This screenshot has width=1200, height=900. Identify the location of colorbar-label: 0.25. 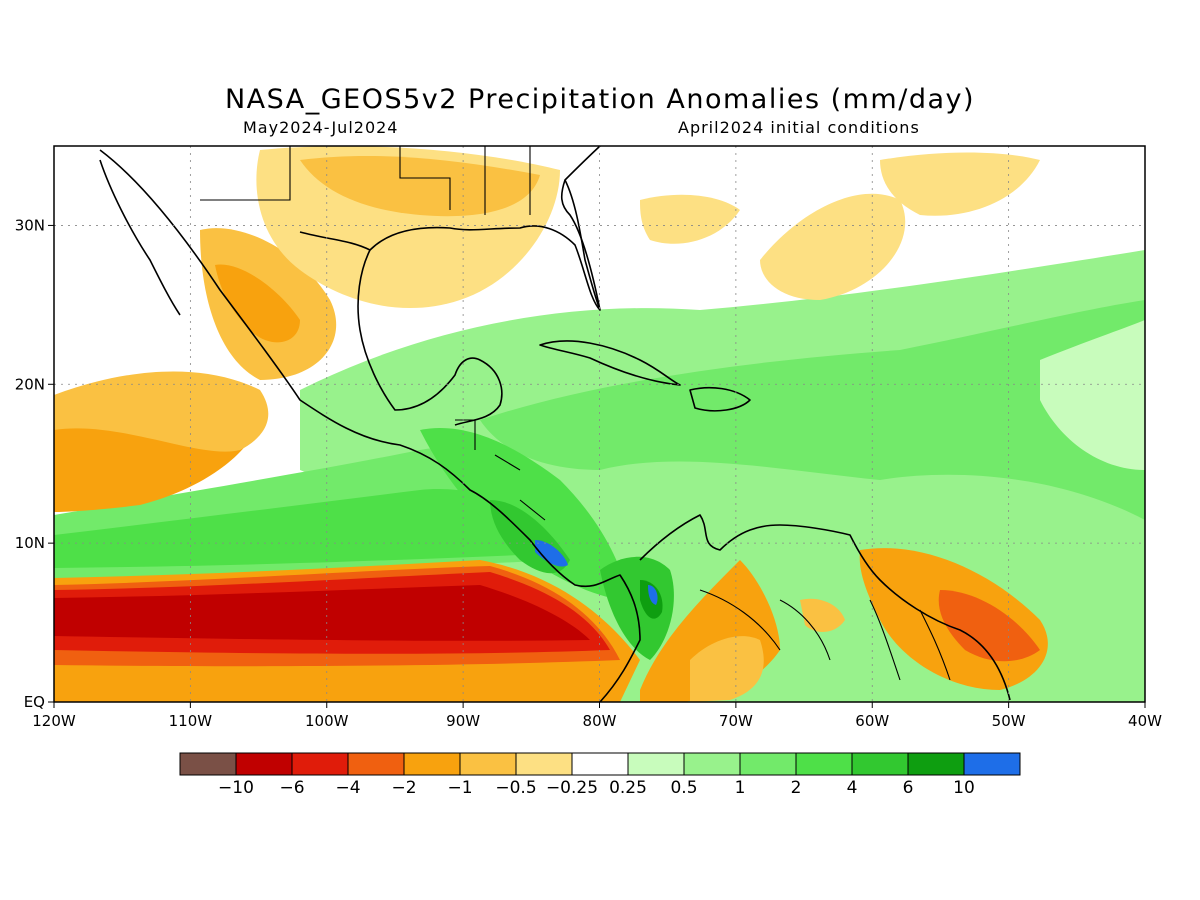
(628, 788).